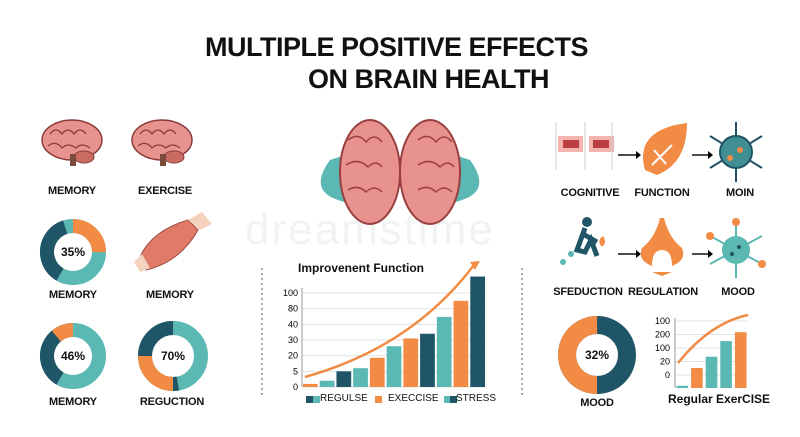 This screenshot has width=800, height=437. Describe the element at coordinates (293, 340) in the screenshot. I see `y-tick-label: 30` at that location.